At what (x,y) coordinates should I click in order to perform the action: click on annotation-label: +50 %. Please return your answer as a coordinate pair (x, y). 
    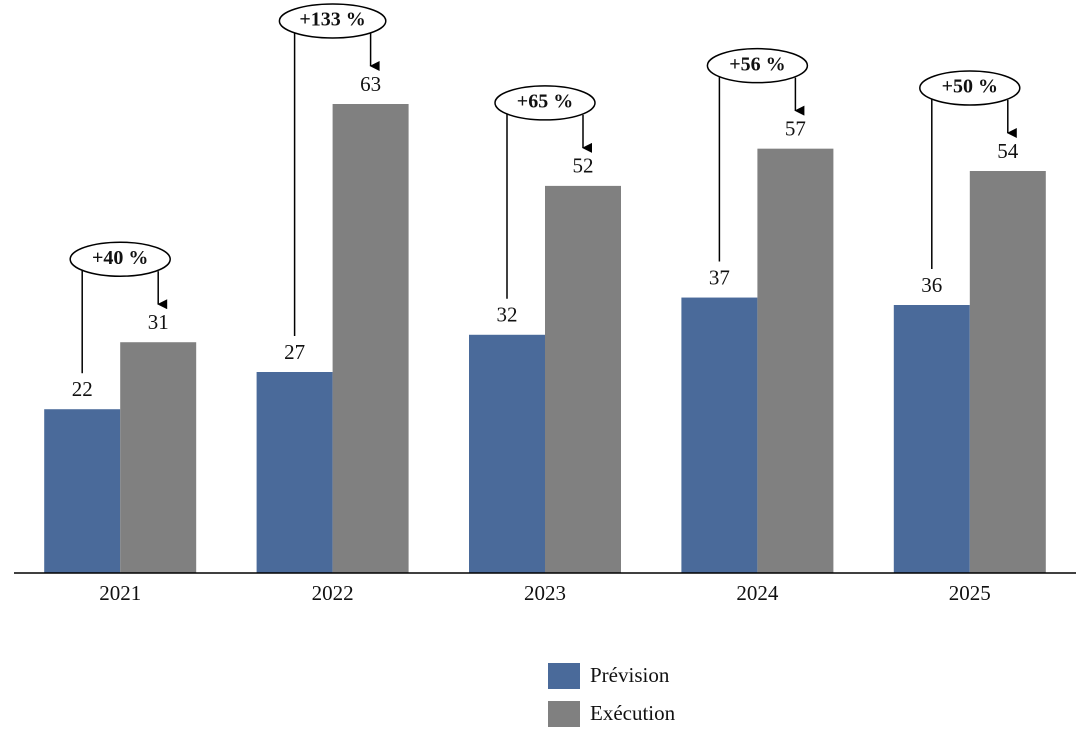
    Looking at the image, I should click on (970, 87).